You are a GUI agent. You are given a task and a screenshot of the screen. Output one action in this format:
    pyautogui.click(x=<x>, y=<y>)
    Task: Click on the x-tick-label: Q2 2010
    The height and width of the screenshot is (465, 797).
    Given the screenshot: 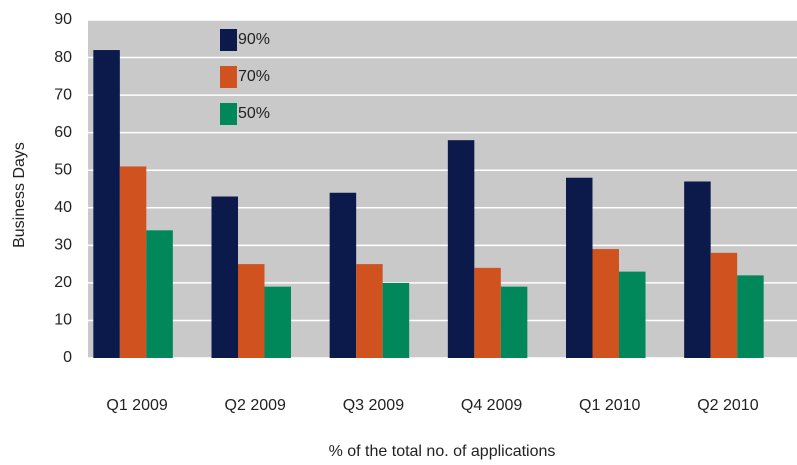 What is the action you would take?
    pyautogui.click(x=727, y=405)
    